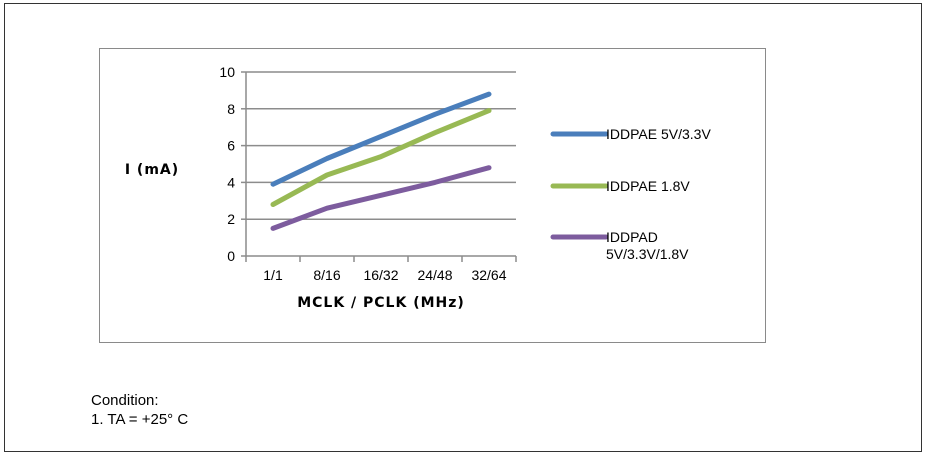 The image size is (927, 456). What do you see at coordinates (658, 134) in the screenshot?
I see `legend-label-1: IDDPAE 5V/3.3V` at bounding box center [658, 134].